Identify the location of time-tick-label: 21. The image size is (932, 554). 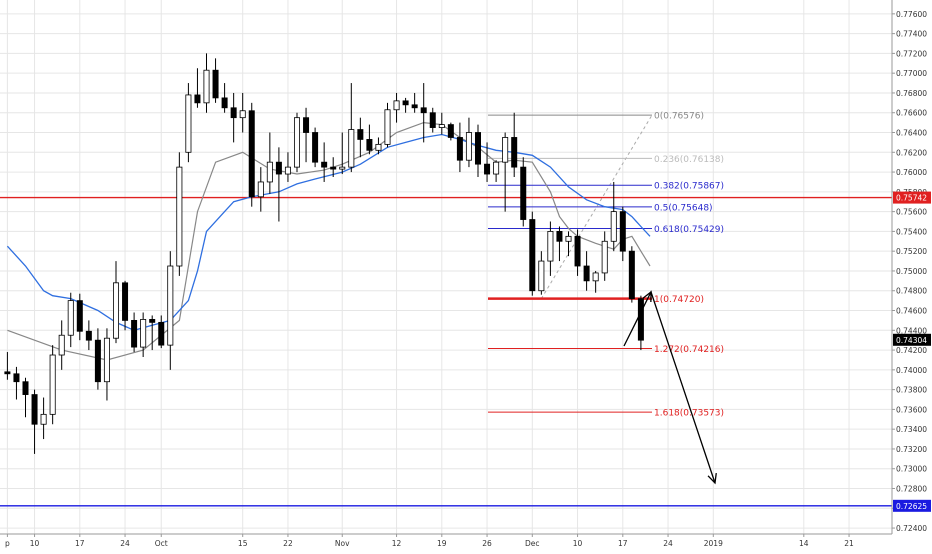
(849, 543).